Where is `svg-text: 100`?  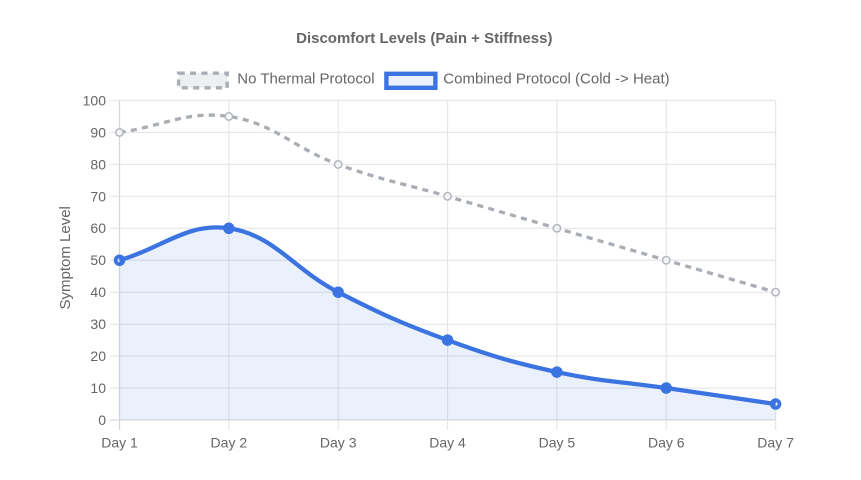 svg-text: 100 is located at coordinates (95, 100).